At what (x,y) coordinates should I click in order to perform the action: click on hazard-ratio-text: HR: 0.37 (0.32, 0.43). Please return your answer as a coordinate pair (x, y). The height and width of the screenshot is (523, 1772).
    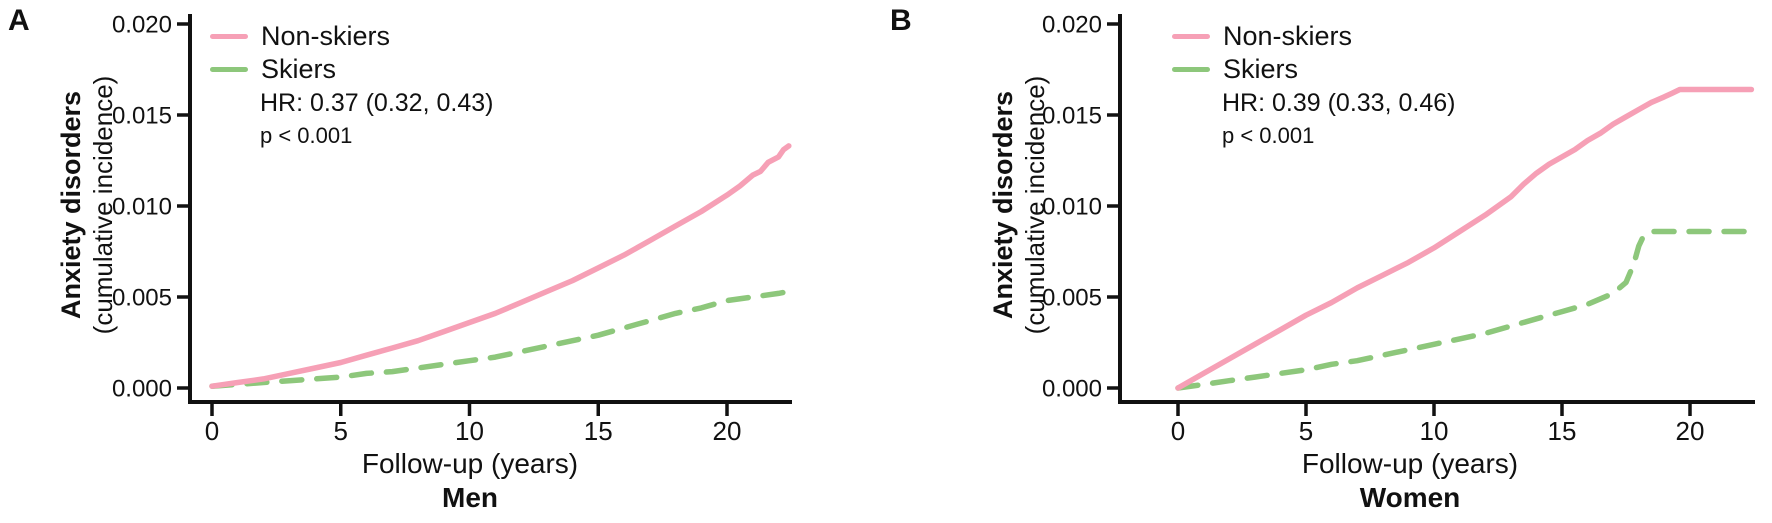
    Looking at the image, I should click on (377, 103).